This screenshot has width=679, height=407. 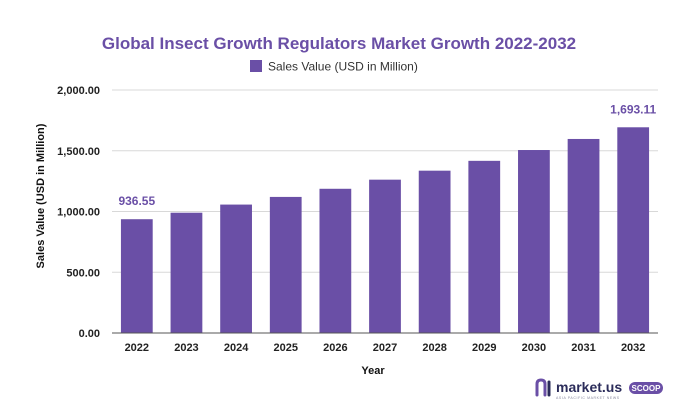 What do you see at coordinates (373, 371) in the screenshot?
I see `x-axis-title: Year` at bounding box center [373, 371].